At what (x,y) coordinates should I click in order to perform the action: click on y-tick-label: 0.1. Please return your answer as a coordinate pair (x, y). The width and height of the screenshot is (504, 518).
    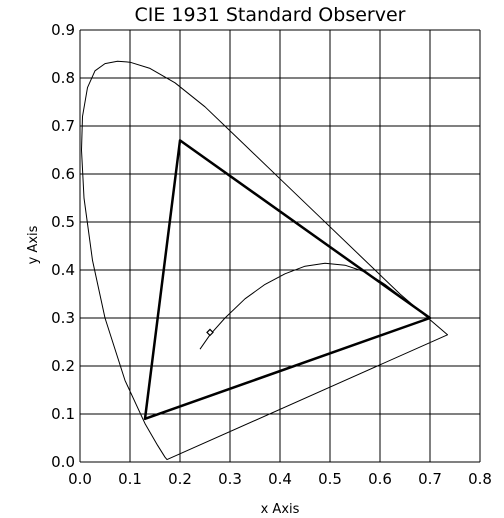
    Looking at the image, I should click on (63, 414).